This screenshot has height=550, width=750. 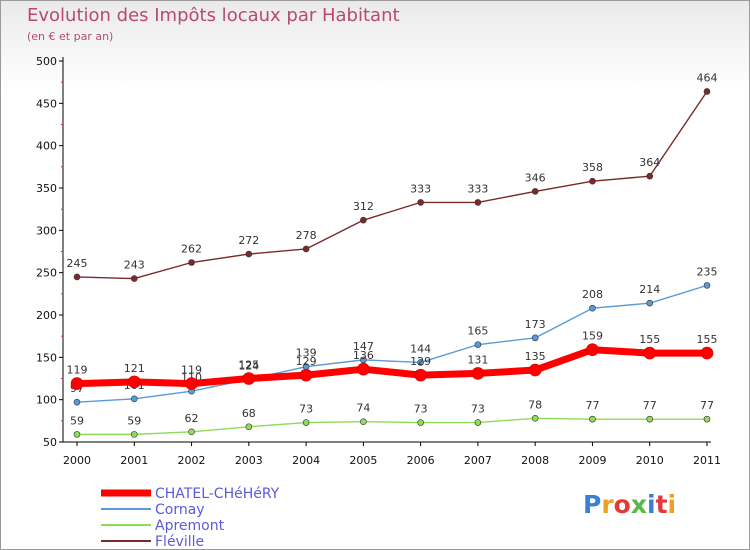 I want to click on data-label: 312, so click(x=363, y=206).